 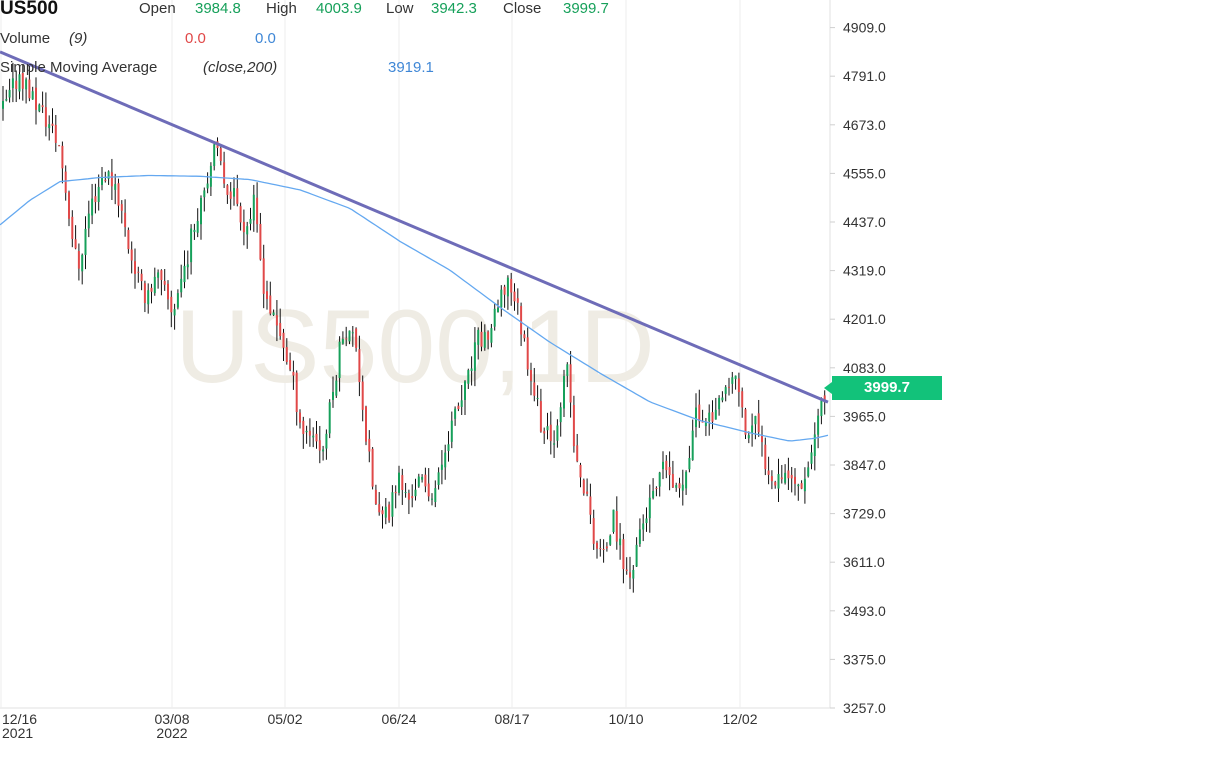 I want to click on watermark: US500,1D, so click(x=415, y=347).